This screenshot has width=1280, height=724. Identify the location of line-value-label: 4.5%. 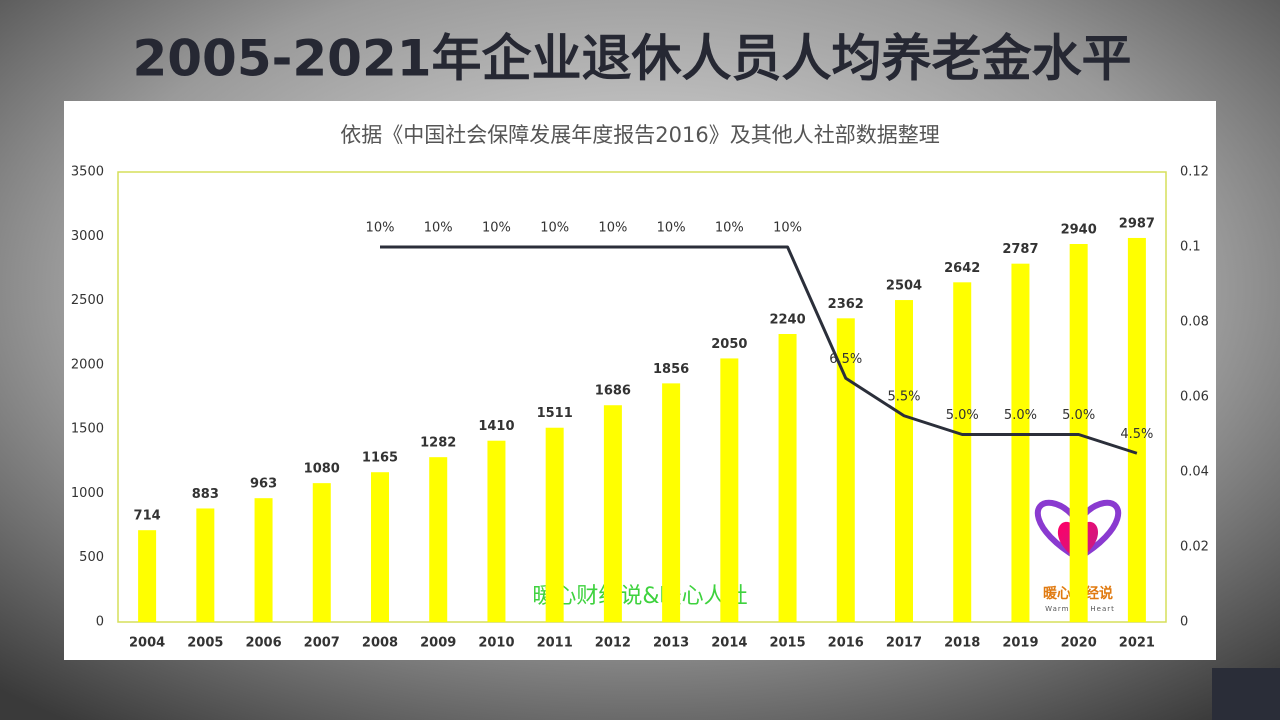
(1136, 434).